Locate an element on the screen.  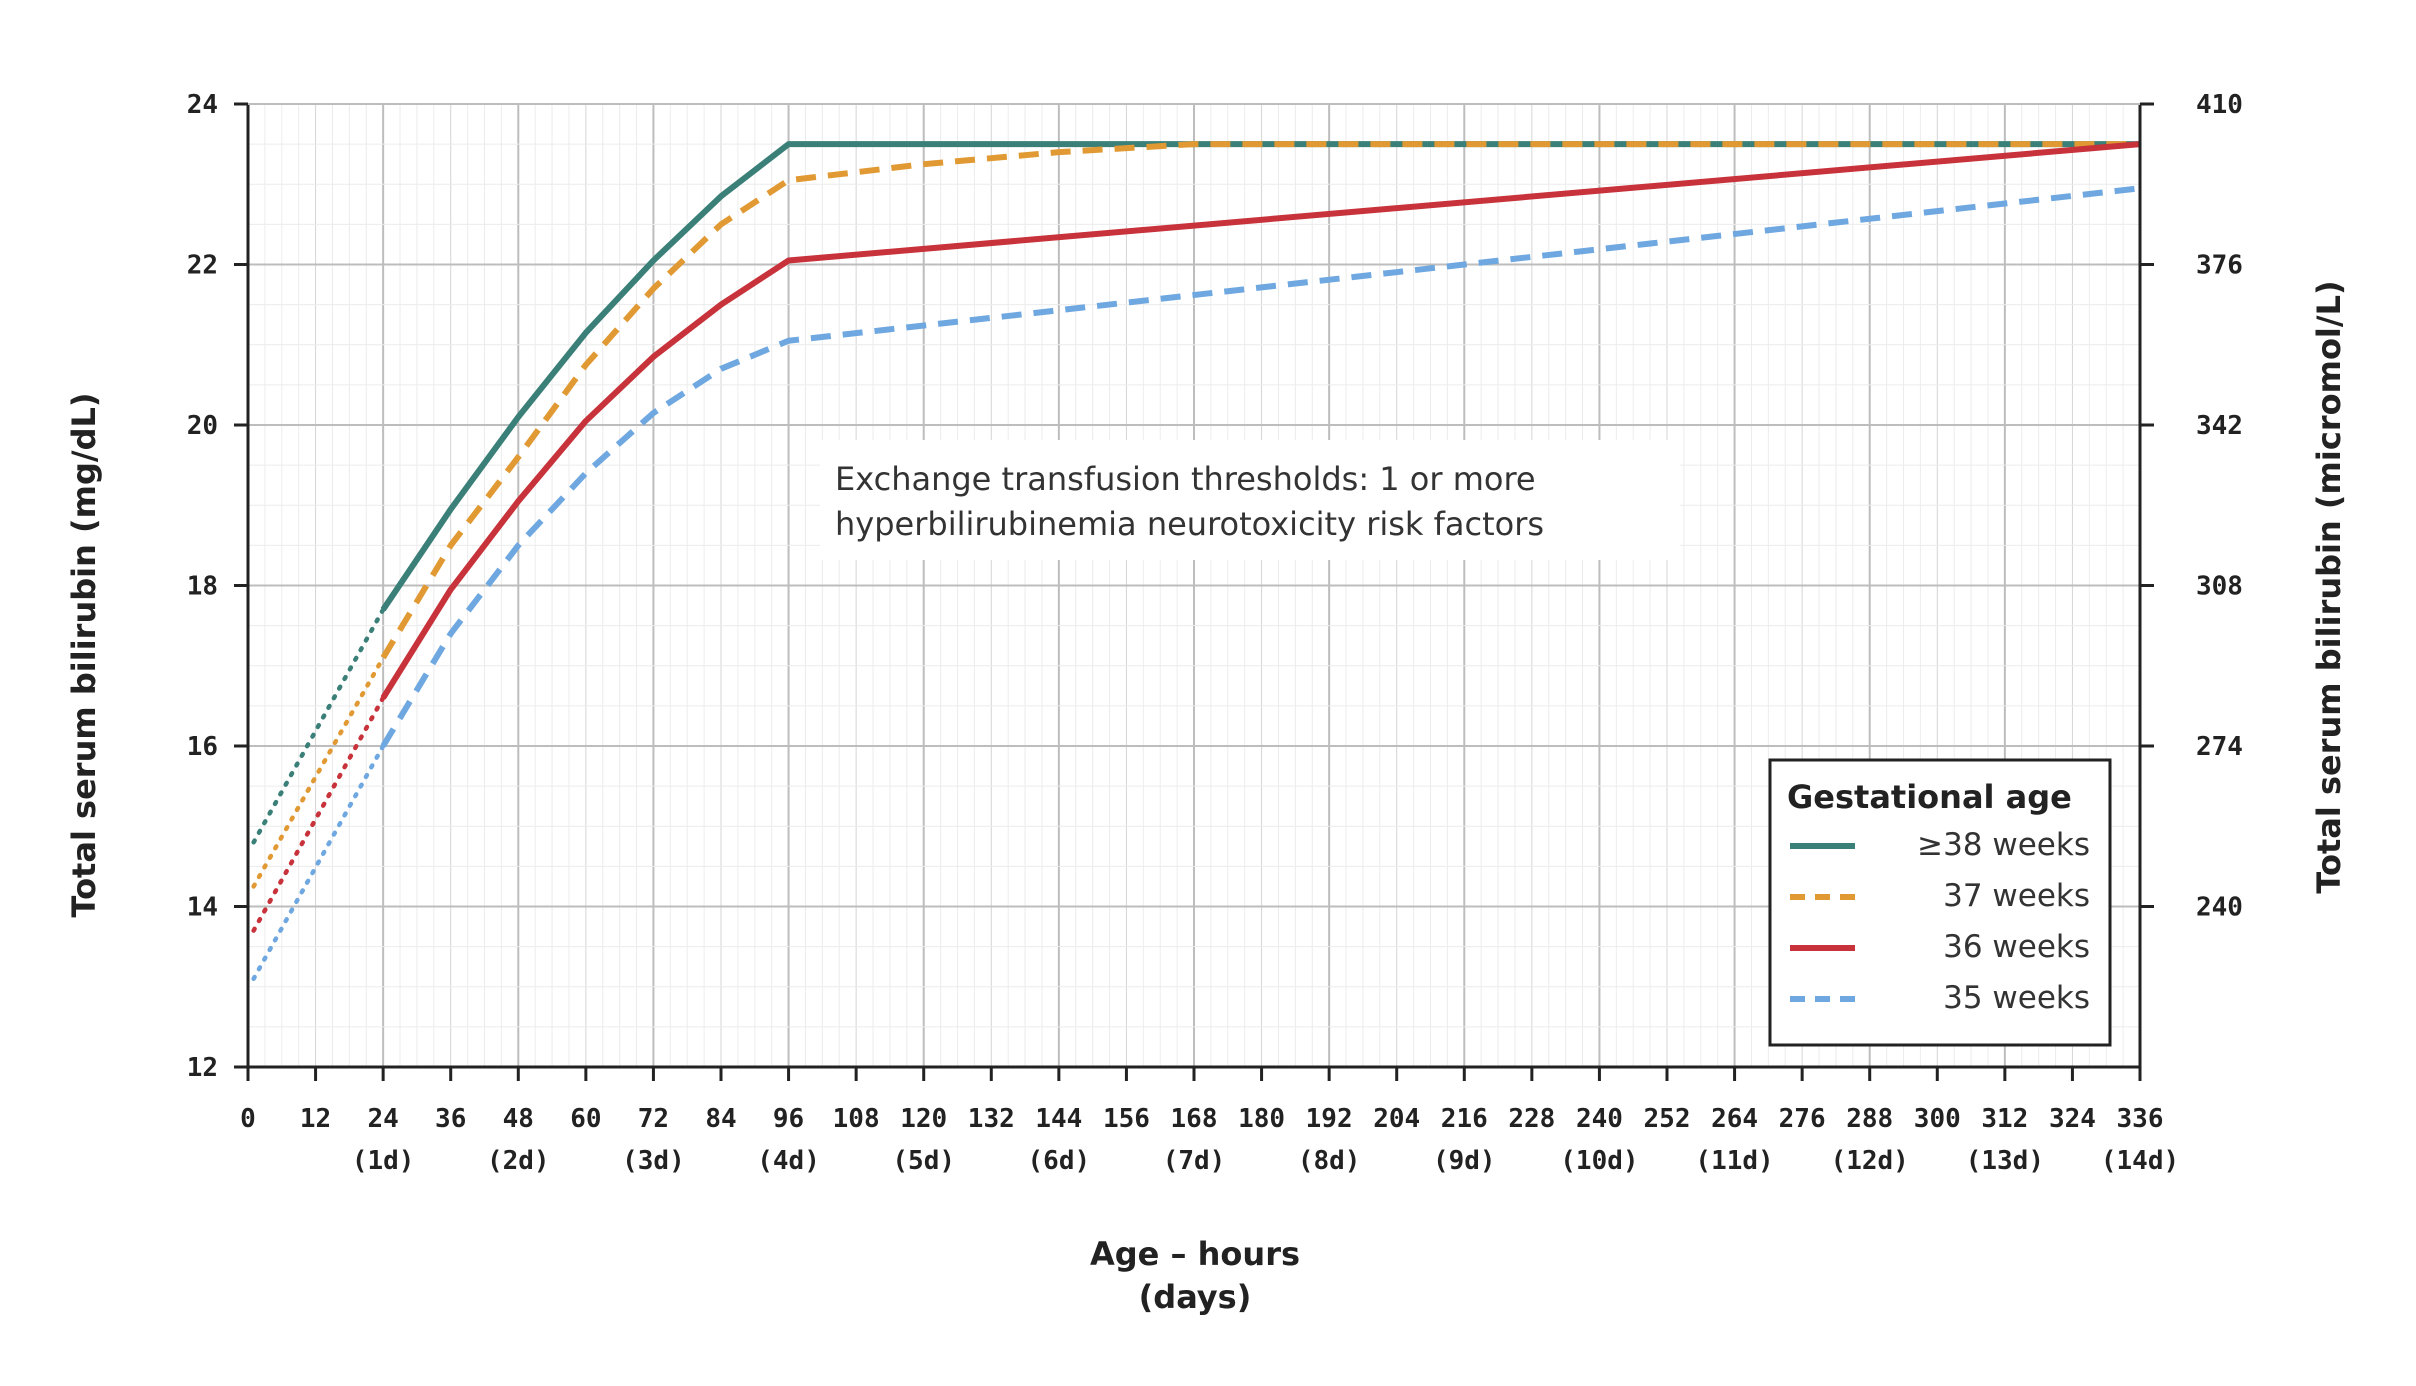
y-tick-label-right: 342 is located at coordinates (2219, 426).